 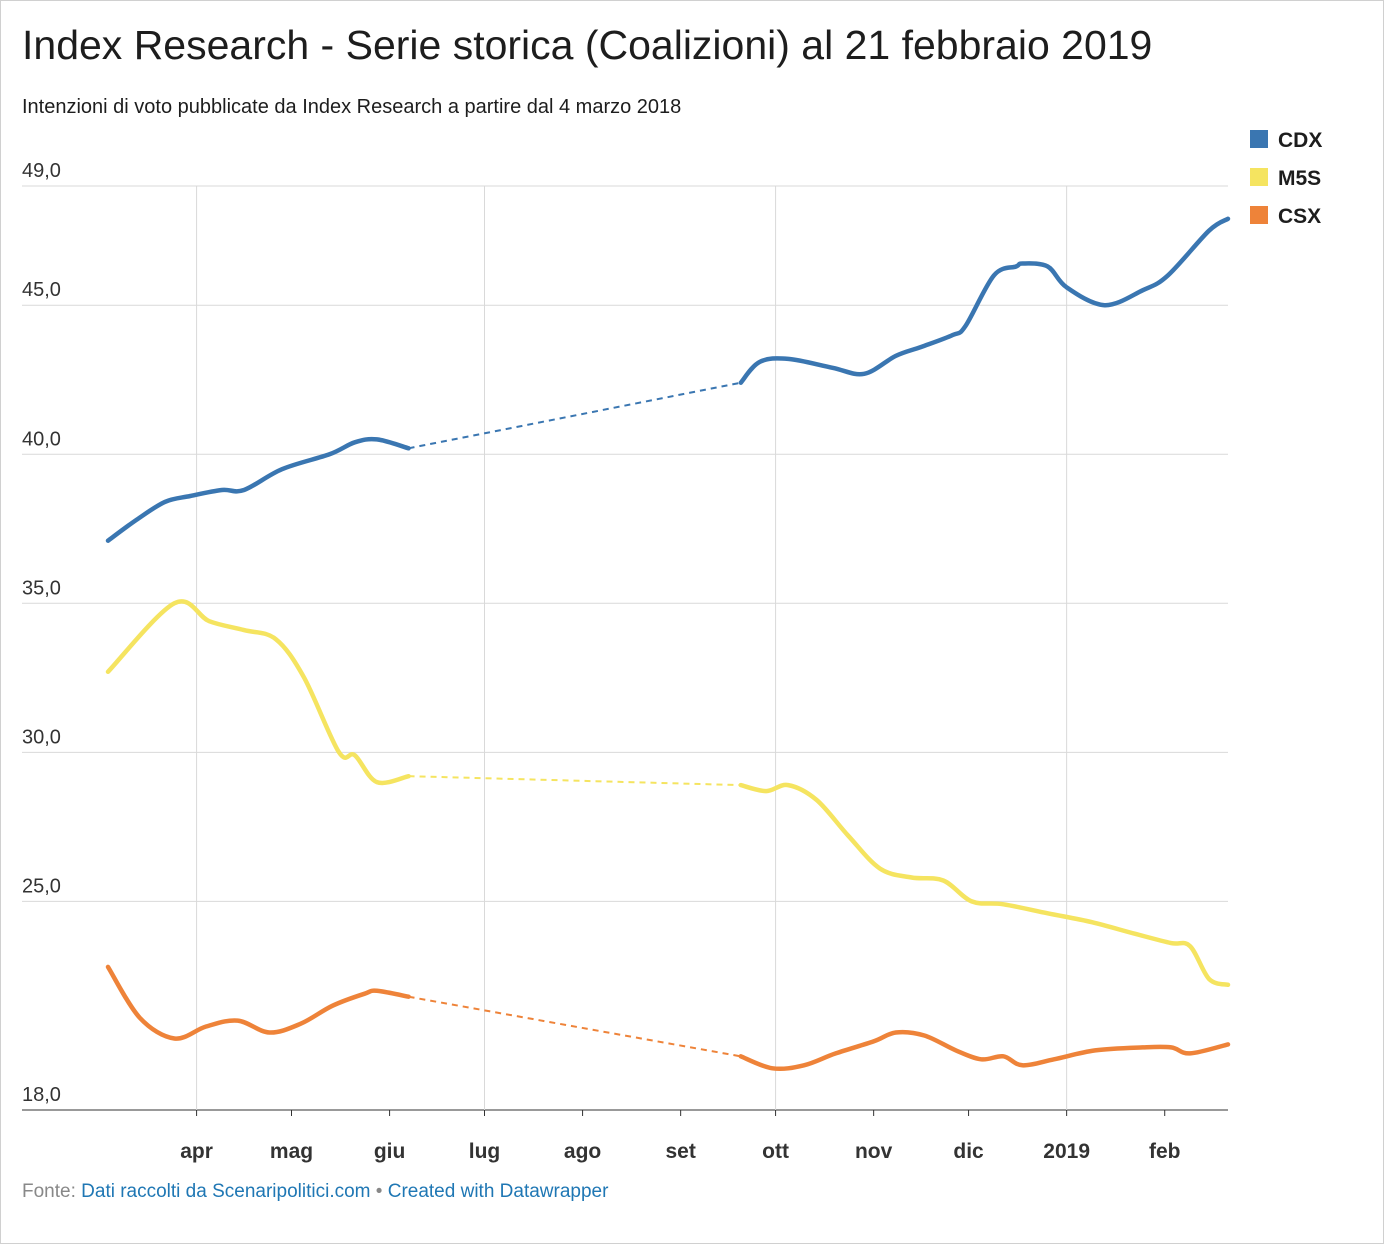 What do you see at coordinates (291, 1151) in the screenshot?
I see `x-tick-label: mag` at bounding box center [291, 1151].